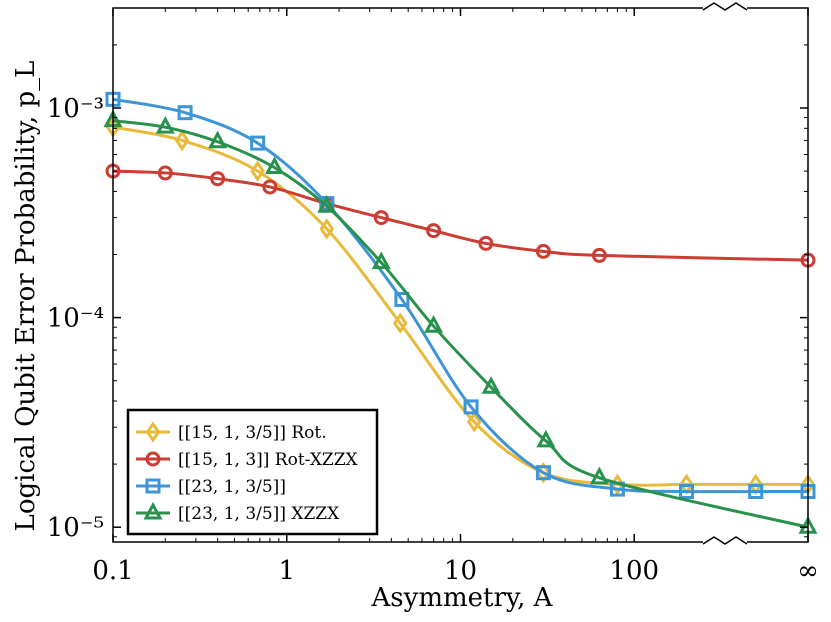 Image resolution: width=831 pixels, height=622 pixels. What do you see at coordinates (808, 571) in the screenshot?
I see `x-tick-label: ∞` at bounding box center [808, 571].